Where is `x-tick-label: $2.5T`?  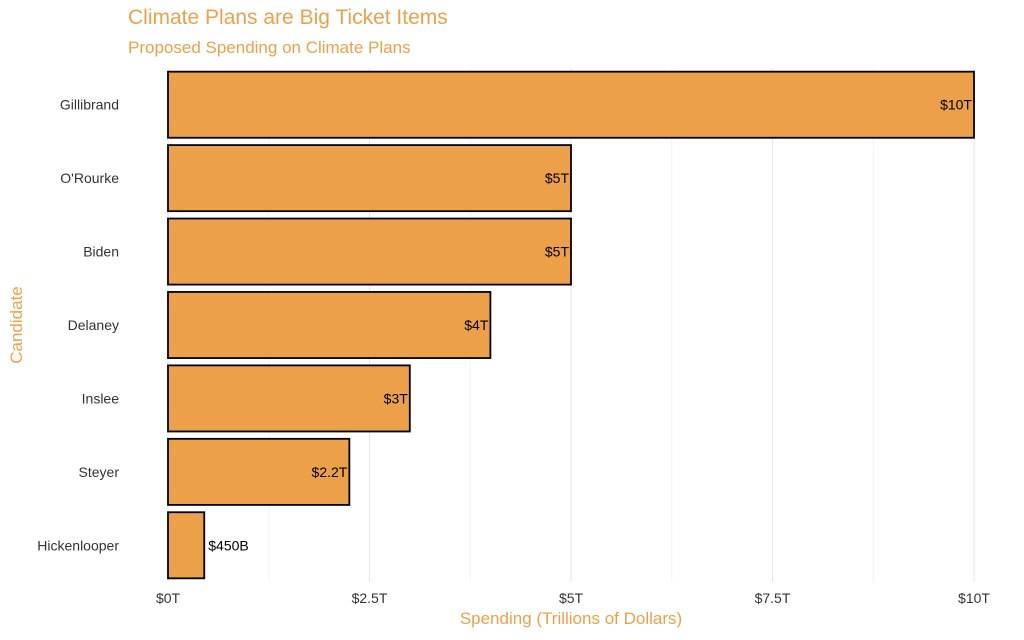 x-tick-label: $2.5T is located at coordinates (370, 598).